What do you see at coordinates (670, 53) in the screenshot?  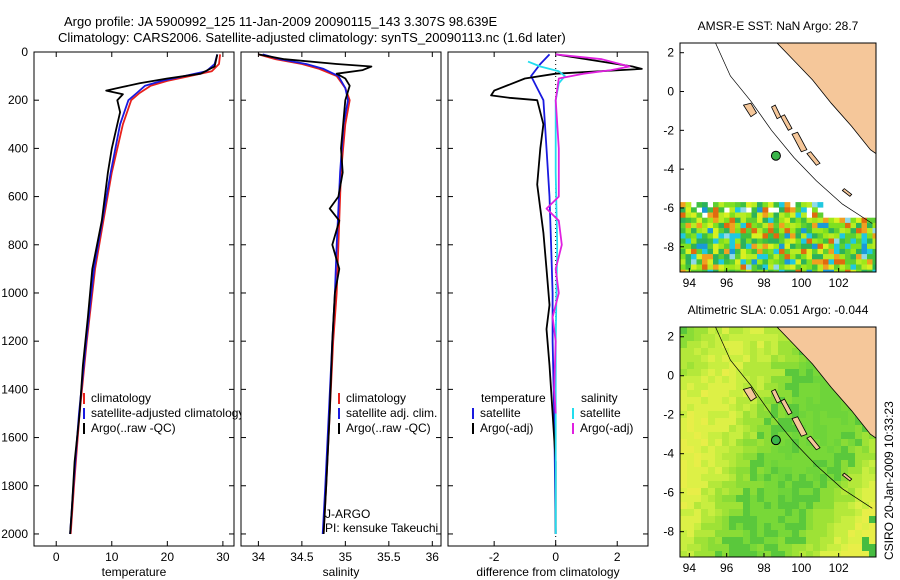 I see `sst-map-ytick-label: 2` at bounding box center [670, 53].